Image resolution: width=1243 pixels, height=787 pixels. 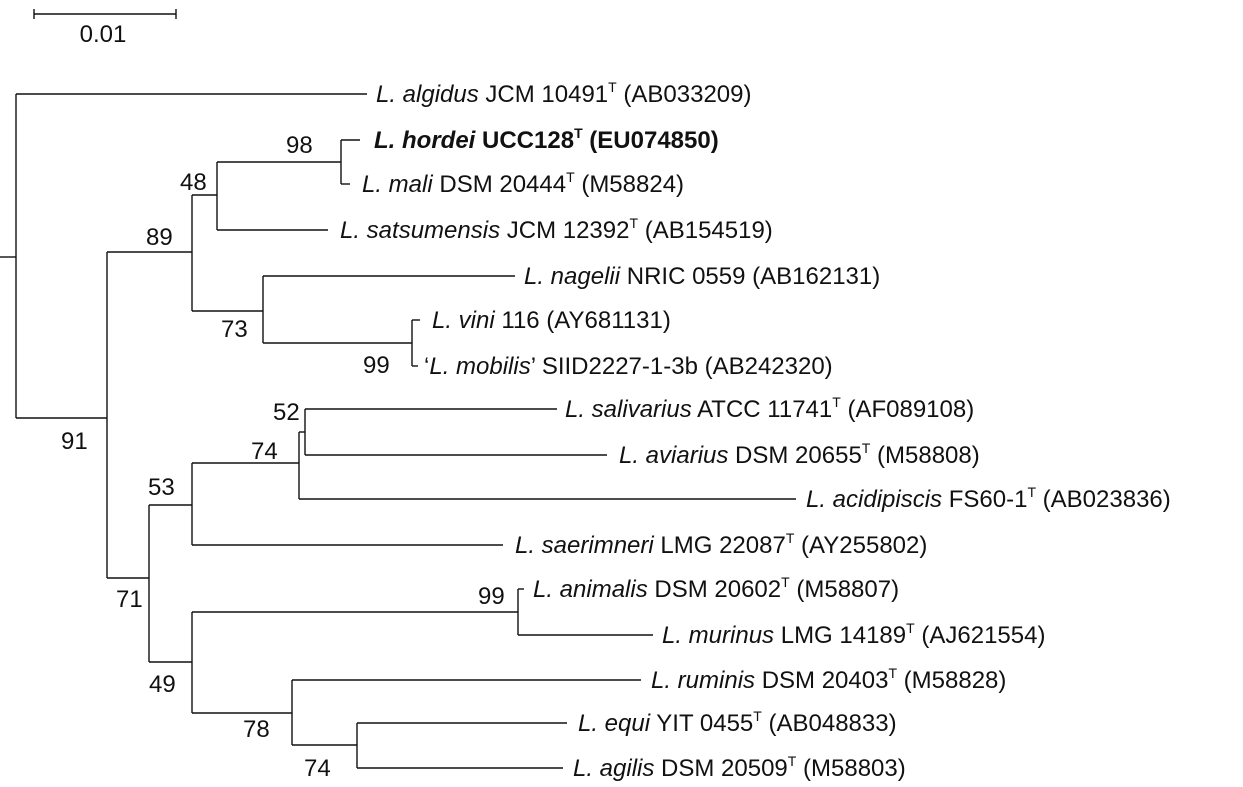 What do you see at coordinates (721, 544) in the screenshot?
I see `taxon-label: L. saerimneri LMG 22087T (AY255802)` at bounding box center [721, 544].